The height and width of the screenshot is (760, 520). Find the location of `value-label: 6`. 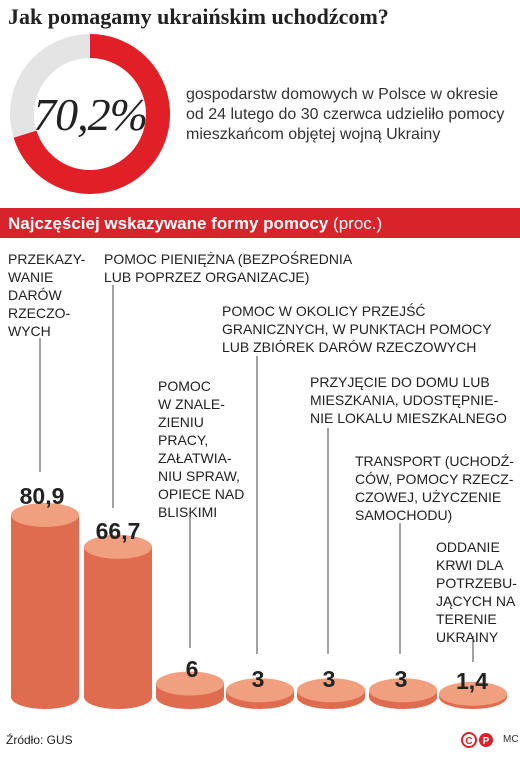

value-label: 6 is located at coordinates (192, 669).